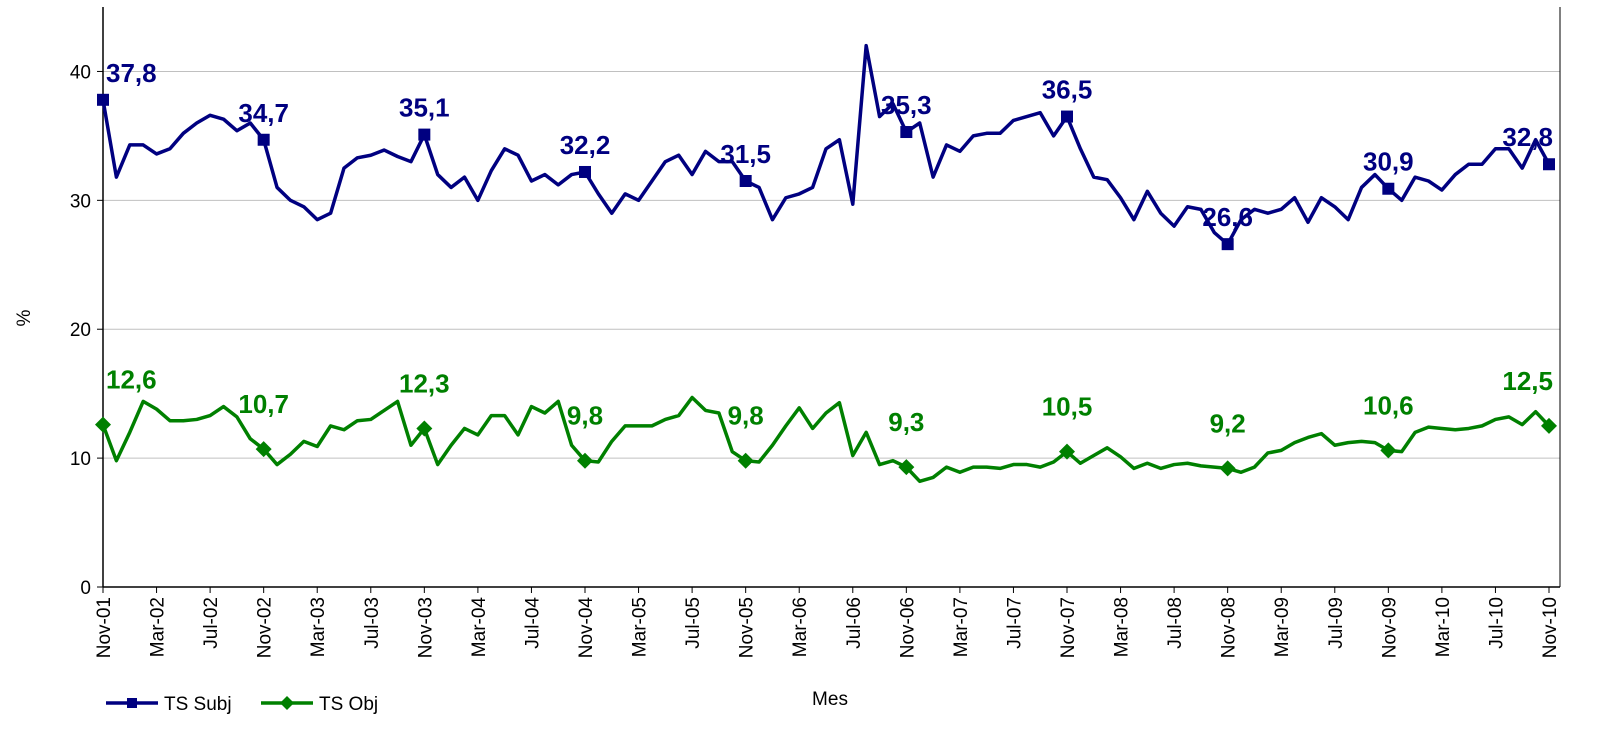  Describe the element at coordinates (85, 588) in the screenshot. I see `y-tick-label: 0` at that location.